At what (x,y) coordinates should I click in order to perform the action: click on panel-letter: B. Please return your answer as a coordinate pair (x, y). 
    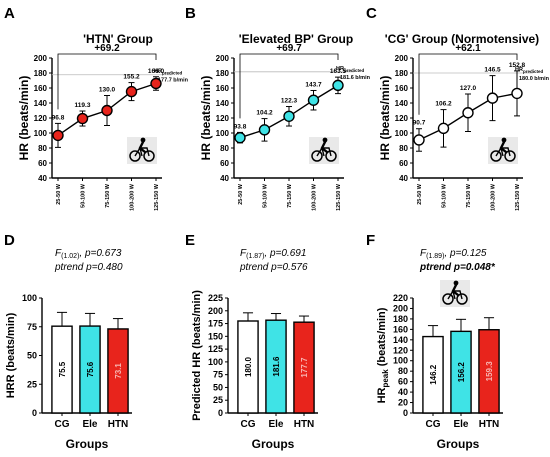
    Looking at the image, I should click on (190, 13).